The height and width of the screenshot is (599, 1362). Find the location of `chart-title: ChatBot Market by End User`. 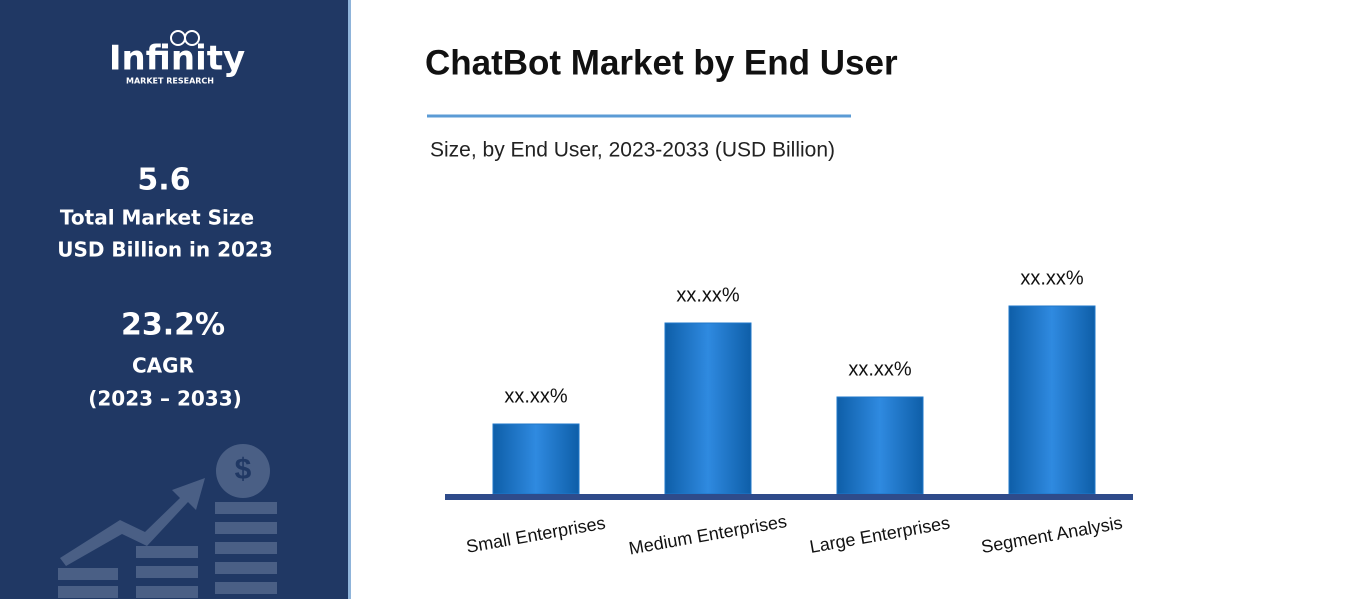

chart-title: ChatBot Market by End User is located at coordinates (661, 62).